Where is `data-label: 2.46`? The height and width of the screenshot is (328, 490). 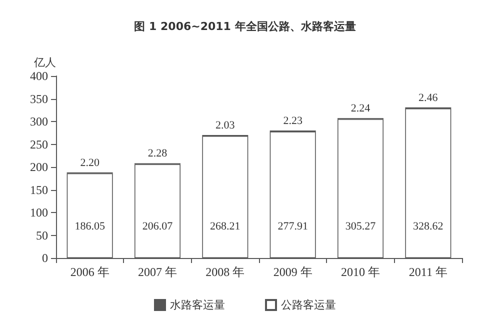
data-label: 2.46 is located at coordinates (428, 98).